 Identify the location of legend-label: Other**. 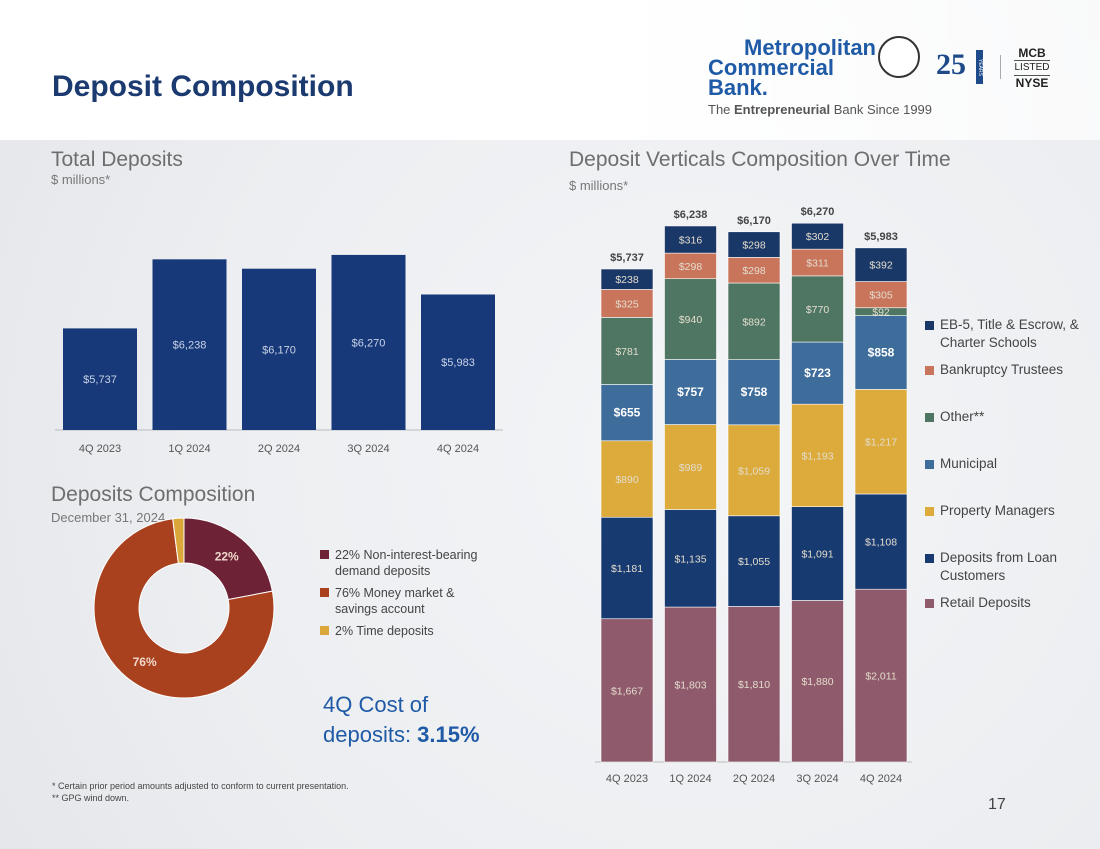
(962, 416).